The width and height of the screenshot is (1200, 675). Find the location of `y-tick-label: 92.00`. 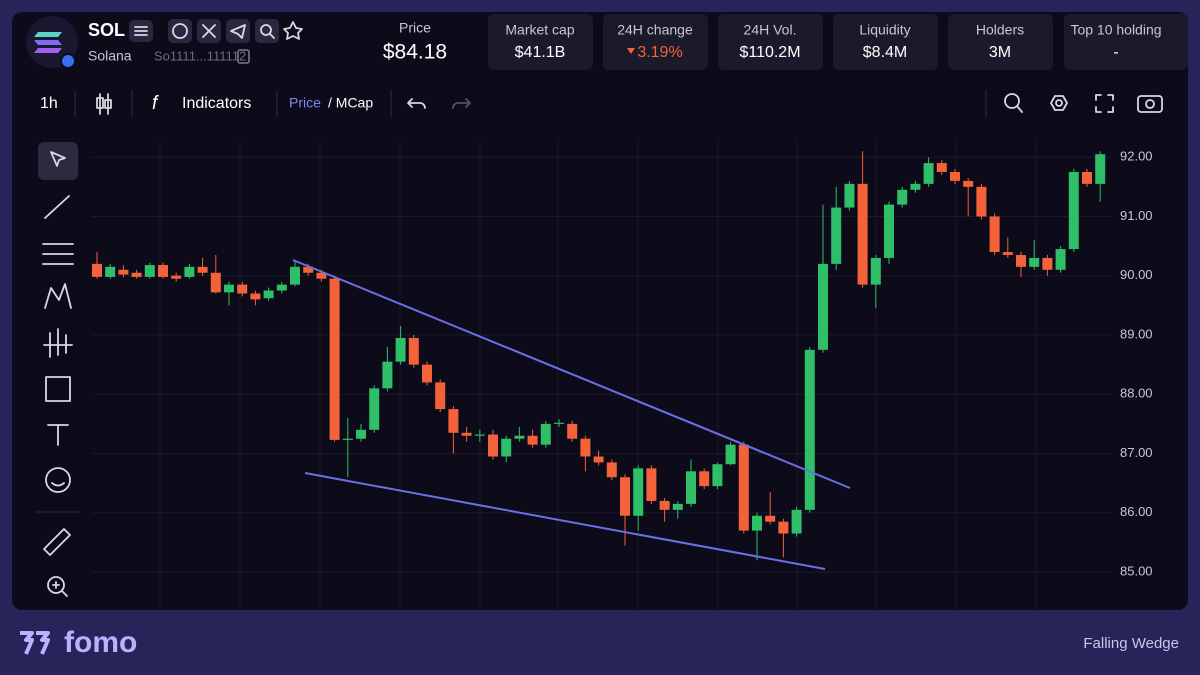

y-tick-label: 92.00 is located at coordinates (1136, 156).